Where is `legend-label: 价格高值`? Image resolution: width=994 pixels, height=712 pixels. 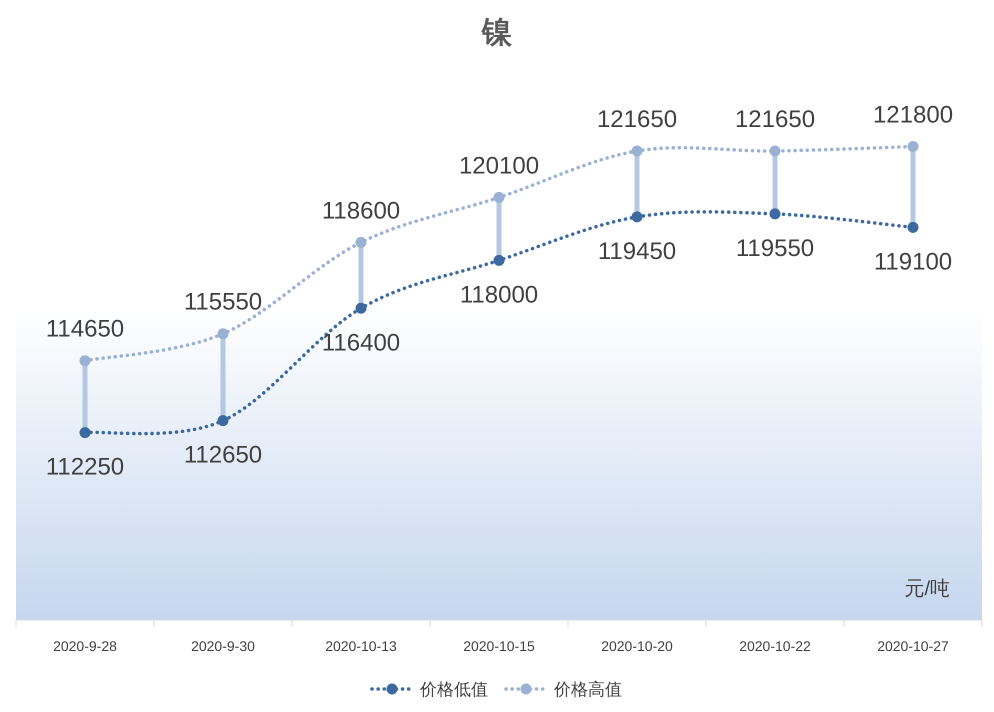
legend-label: 价格高值 is located at coordinates (587, 689).